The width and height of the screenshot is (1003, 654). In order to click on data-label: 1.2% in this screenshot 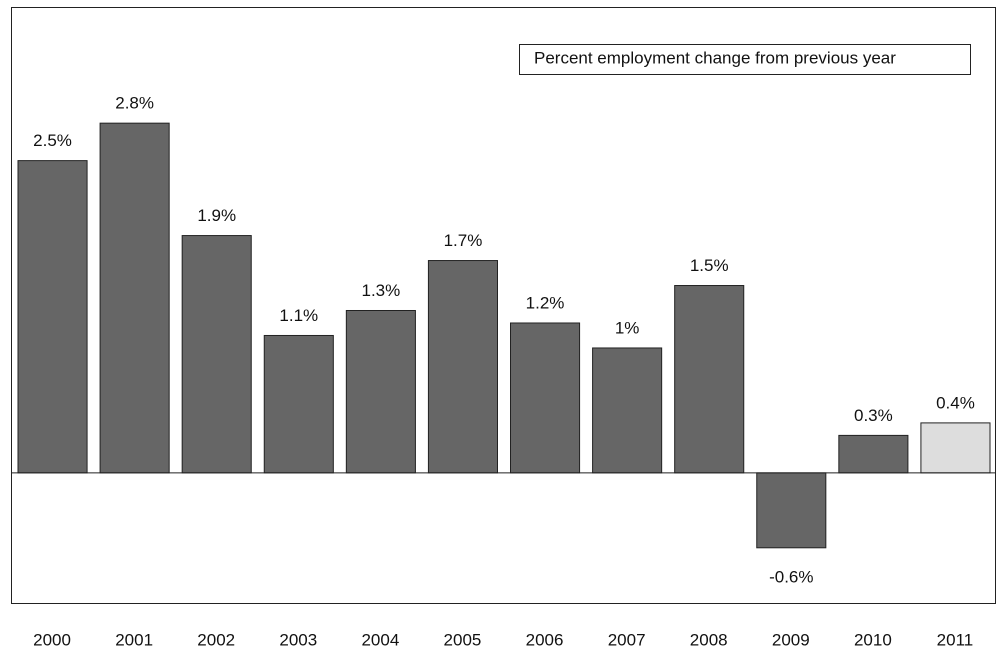, I will do `click(545, 302)`.